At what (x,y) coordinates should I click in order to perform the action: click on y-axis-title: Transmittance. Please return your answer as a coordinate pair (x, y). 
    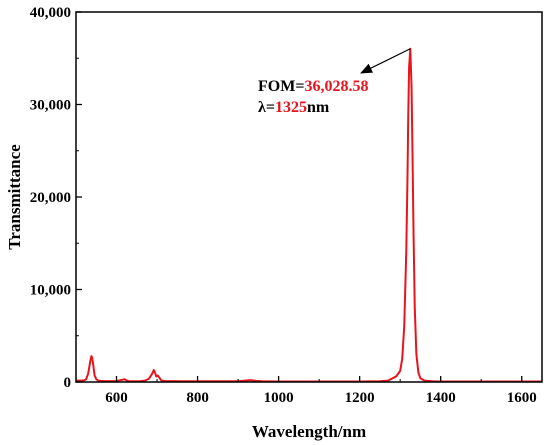
    Looking at the image, I should click on (14, 197).